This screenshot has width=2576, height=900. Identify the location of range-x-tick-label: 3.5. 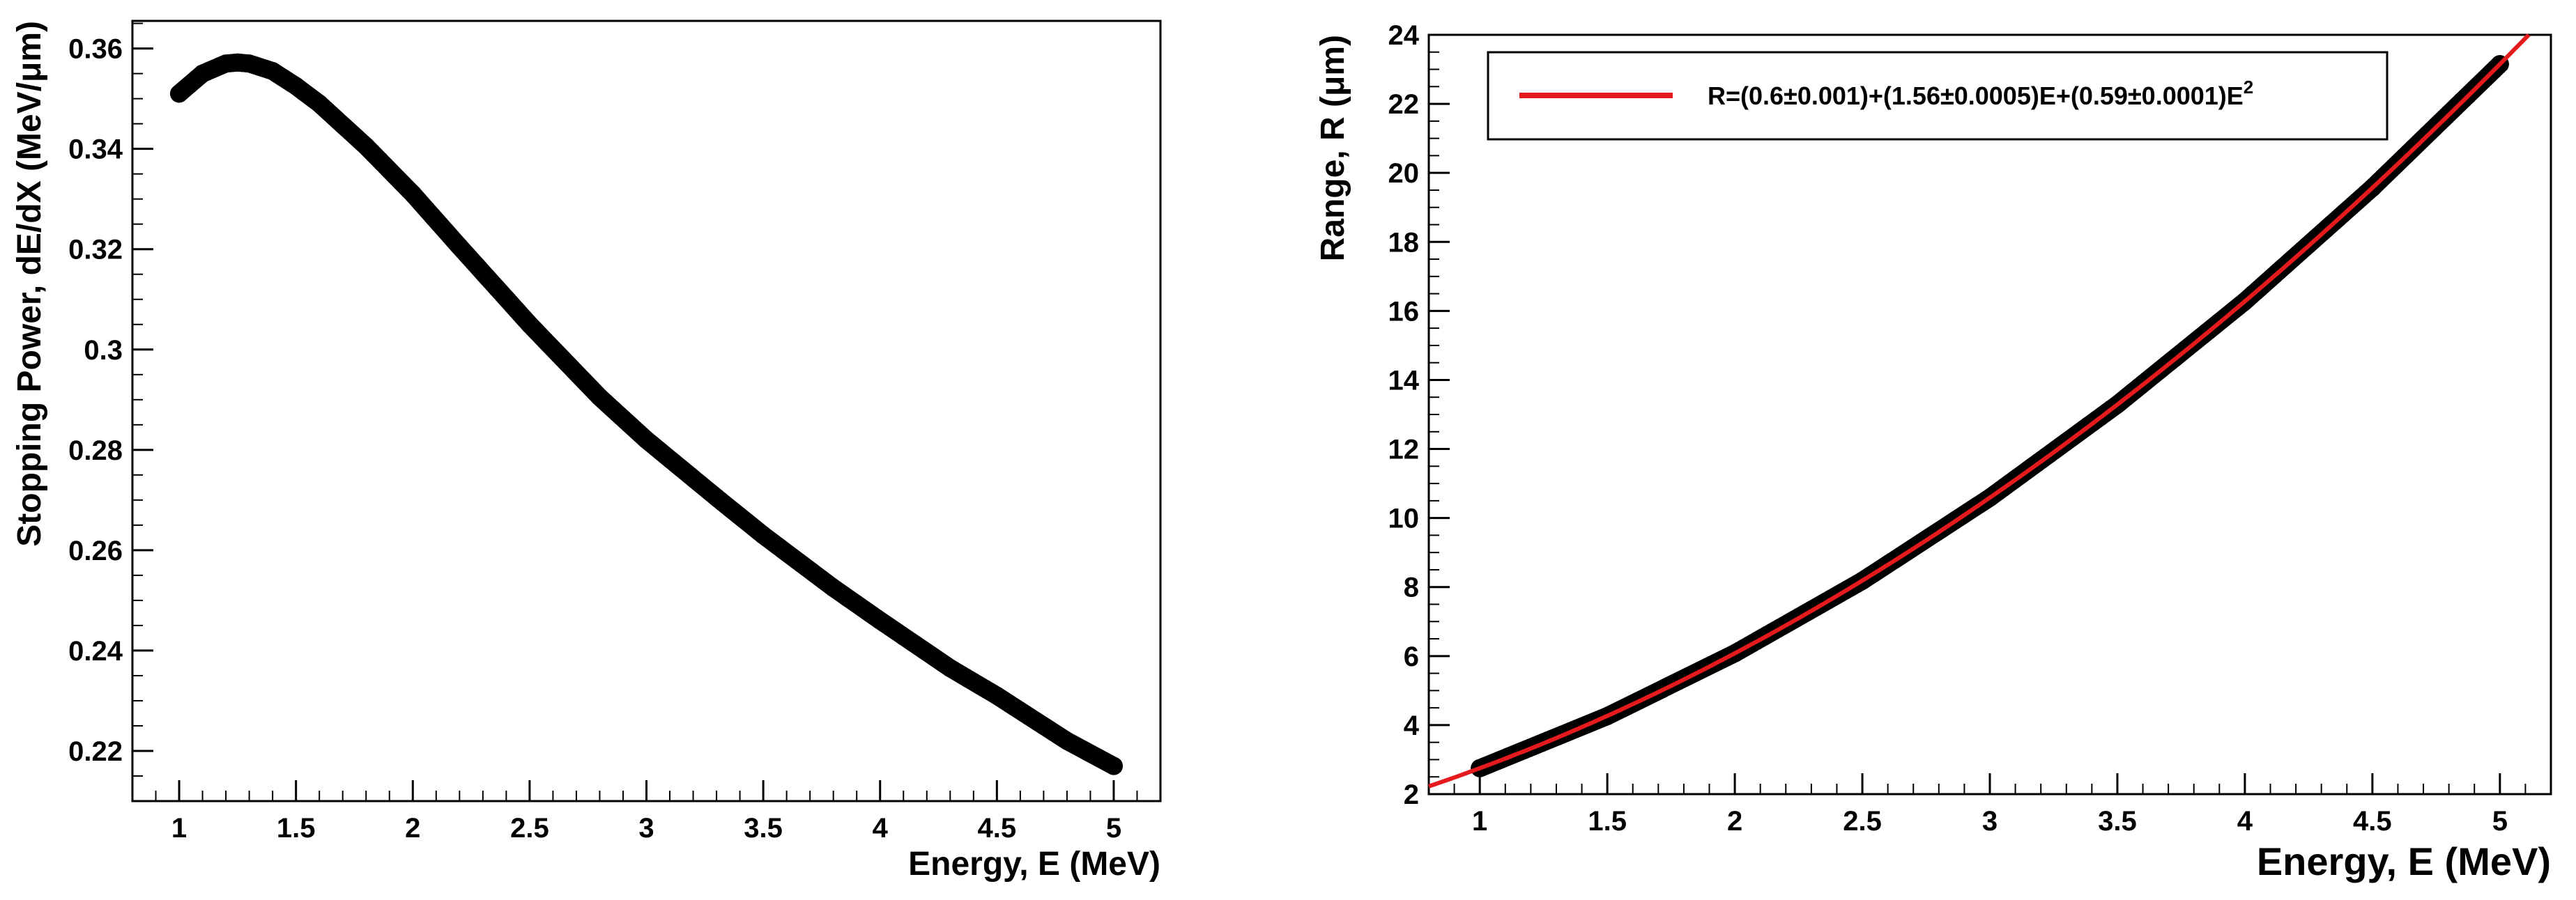
(2117, 821).